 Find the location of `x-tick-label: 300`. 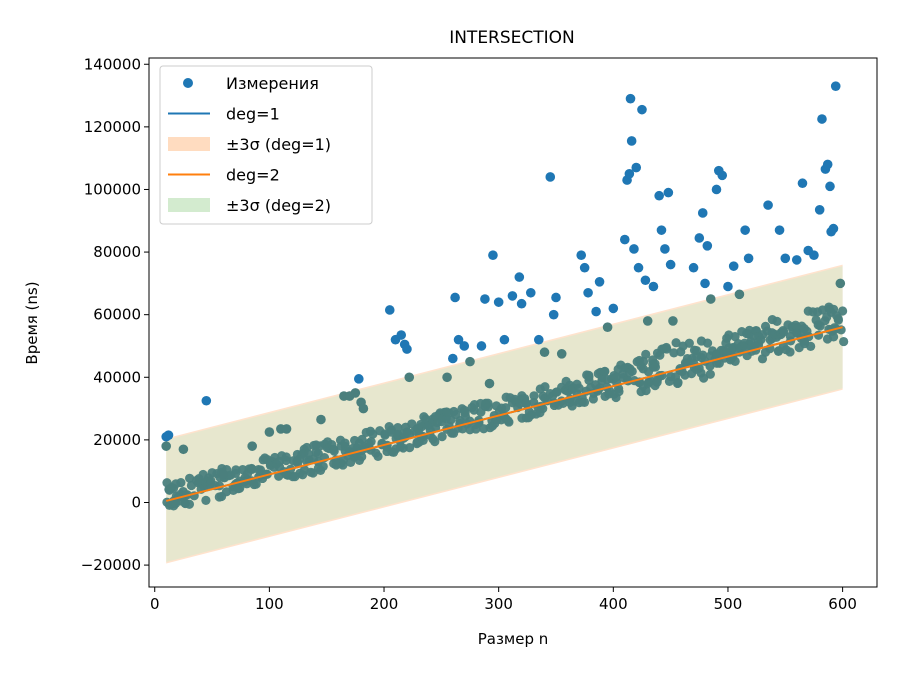

x-tick-label: 300 is located at coordinates (498, 604).